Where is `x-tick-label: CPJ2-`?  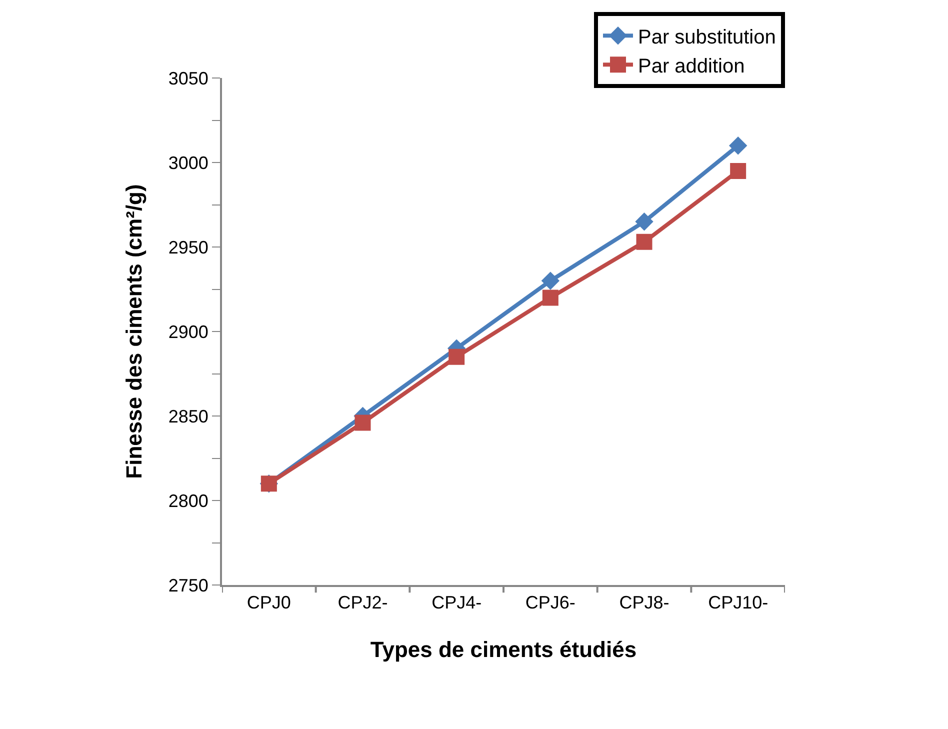 x-tick-label: CPJ2- is located at coordinates (363, 602).